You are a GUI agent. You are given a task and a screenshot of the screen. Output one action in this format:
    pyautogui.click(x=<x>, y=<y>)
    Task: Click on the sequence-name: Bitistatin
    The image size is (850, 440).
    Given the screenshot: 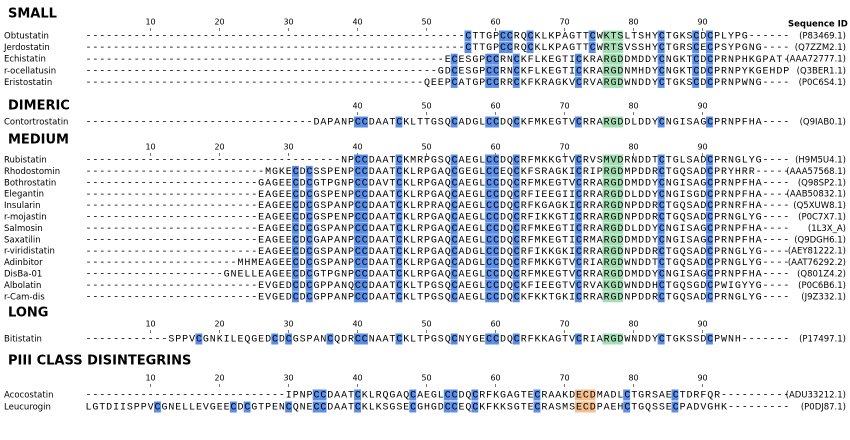 What is the action you would take?
    pyautogui.click(x=23, y=340)
    